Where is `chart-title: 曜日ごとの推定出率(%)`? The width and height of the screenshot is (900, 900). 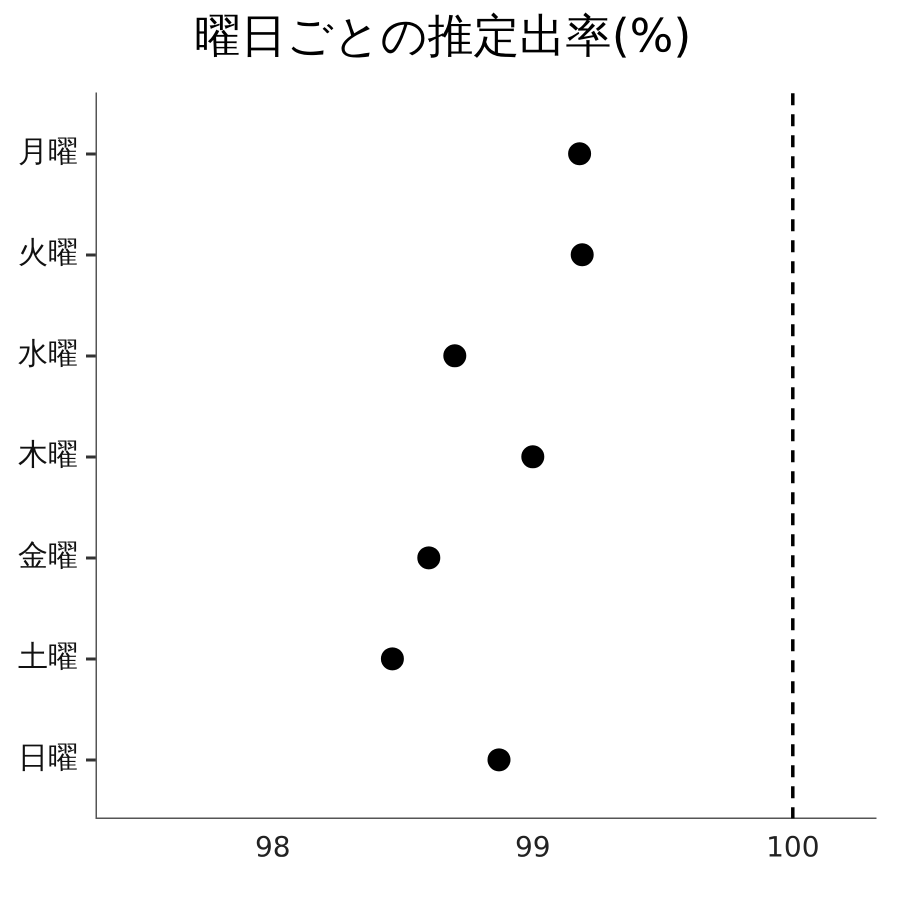
chart-title: 曜日ごとの推定出率(%) is located at coordinates (443, 35).